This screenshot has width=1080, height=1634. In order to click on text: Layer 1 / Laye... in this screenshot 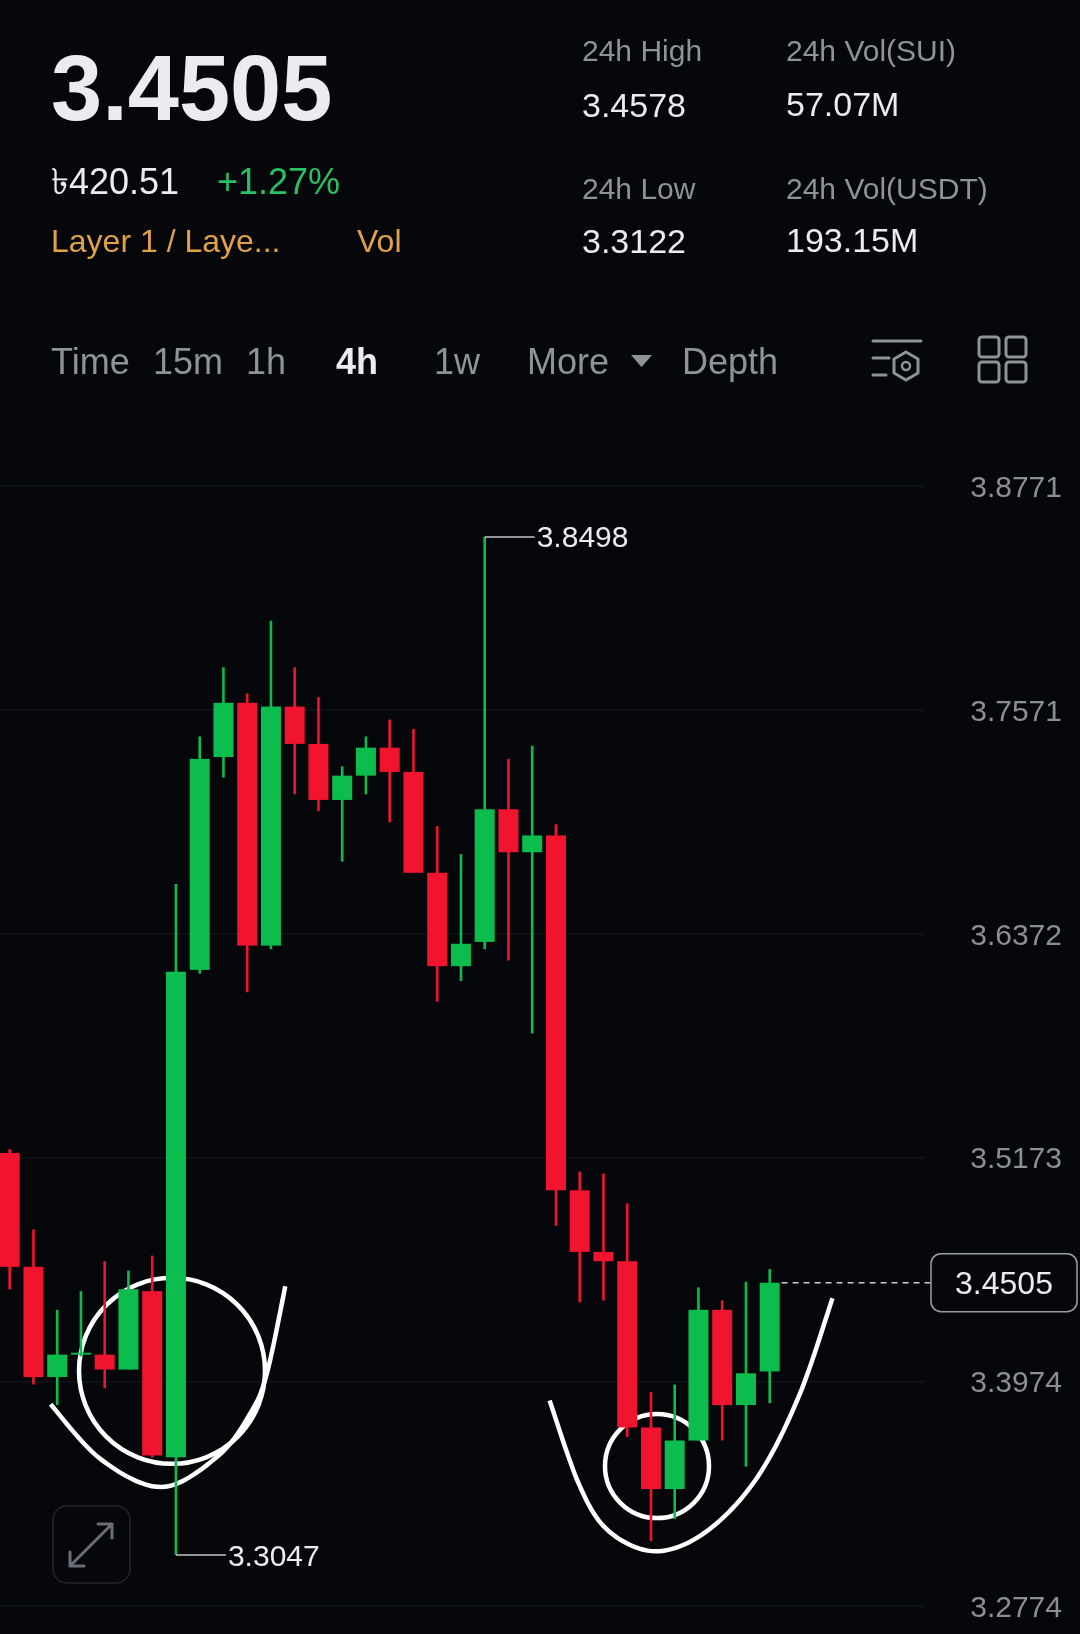, I will do `click(166, 241)`.